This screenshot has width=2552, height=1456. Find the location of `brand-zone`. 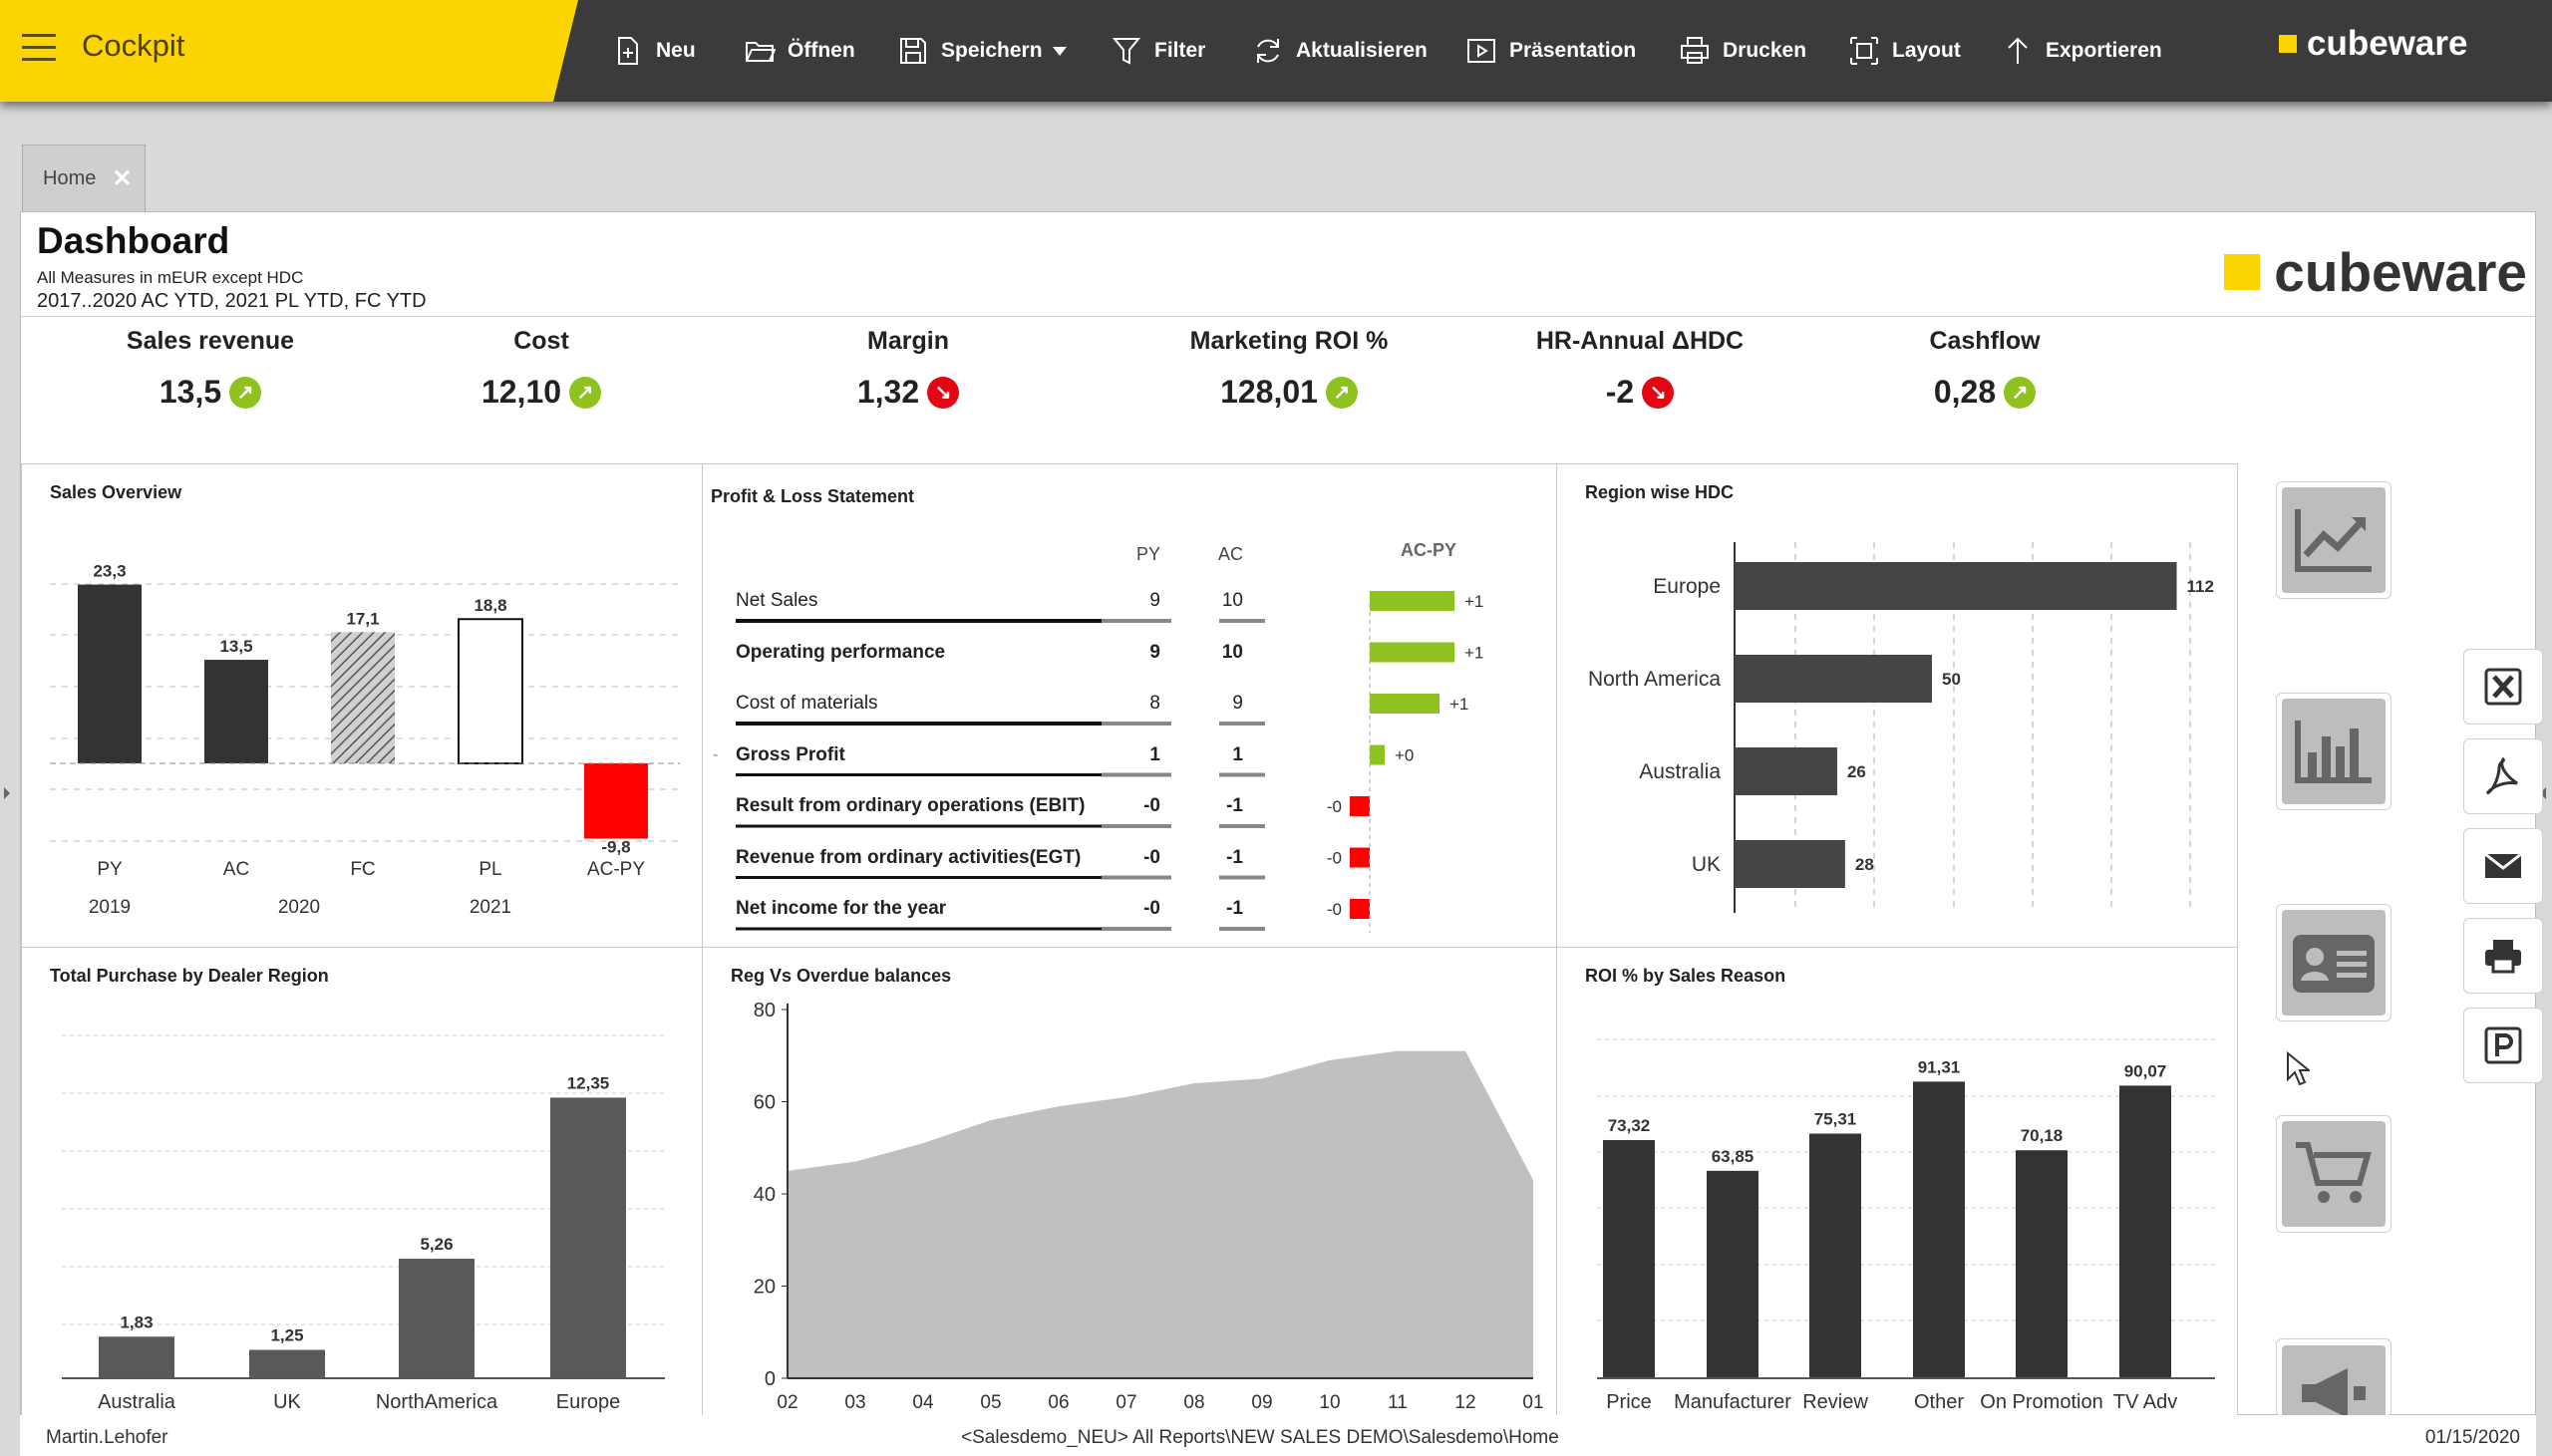

brand-zone is located at coordinates (289, 51).